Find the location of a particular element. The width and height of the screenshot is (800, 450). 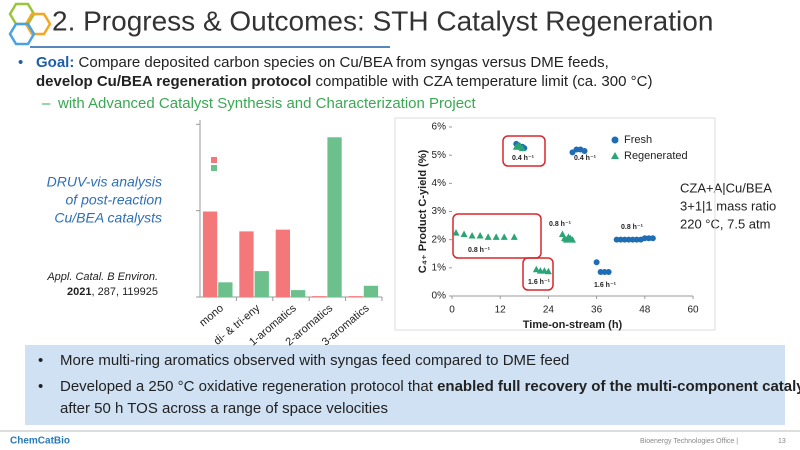

y-tick-label: 1% is located at coordinates (439, 267).